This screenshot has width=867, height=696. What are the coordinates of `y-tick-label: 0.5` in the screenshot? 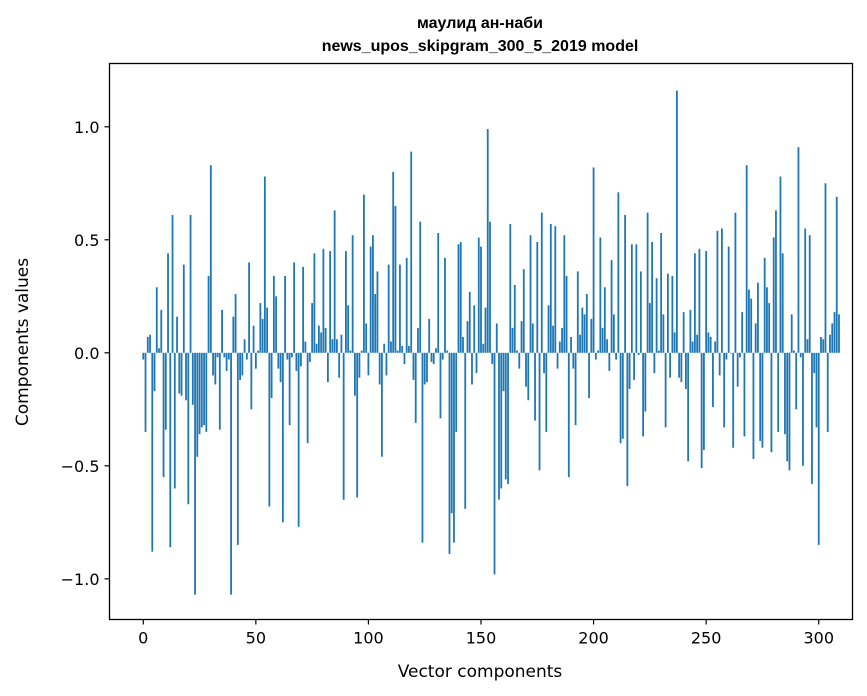 It's located at (86, 240).